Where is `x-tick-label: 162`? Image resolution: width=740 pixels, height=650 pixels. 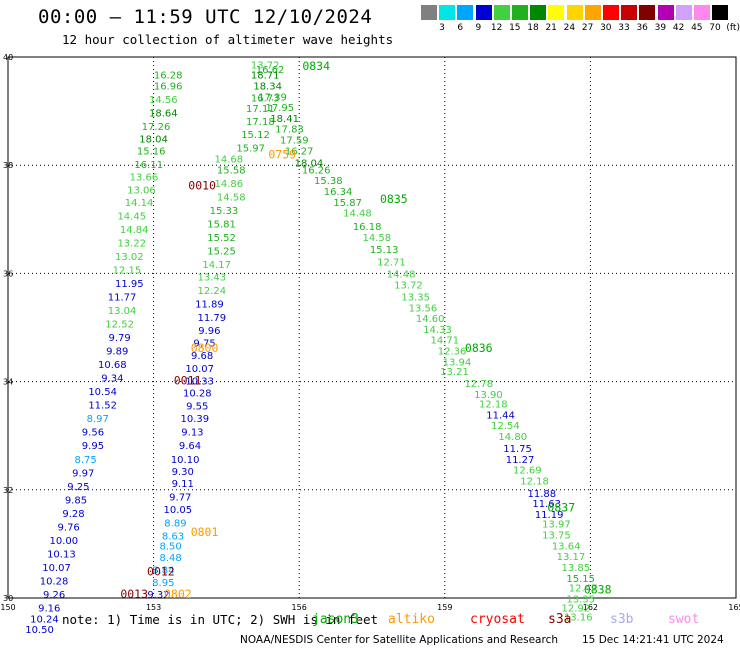
x-tick-label: 162 is located at coordinates (590, 607).